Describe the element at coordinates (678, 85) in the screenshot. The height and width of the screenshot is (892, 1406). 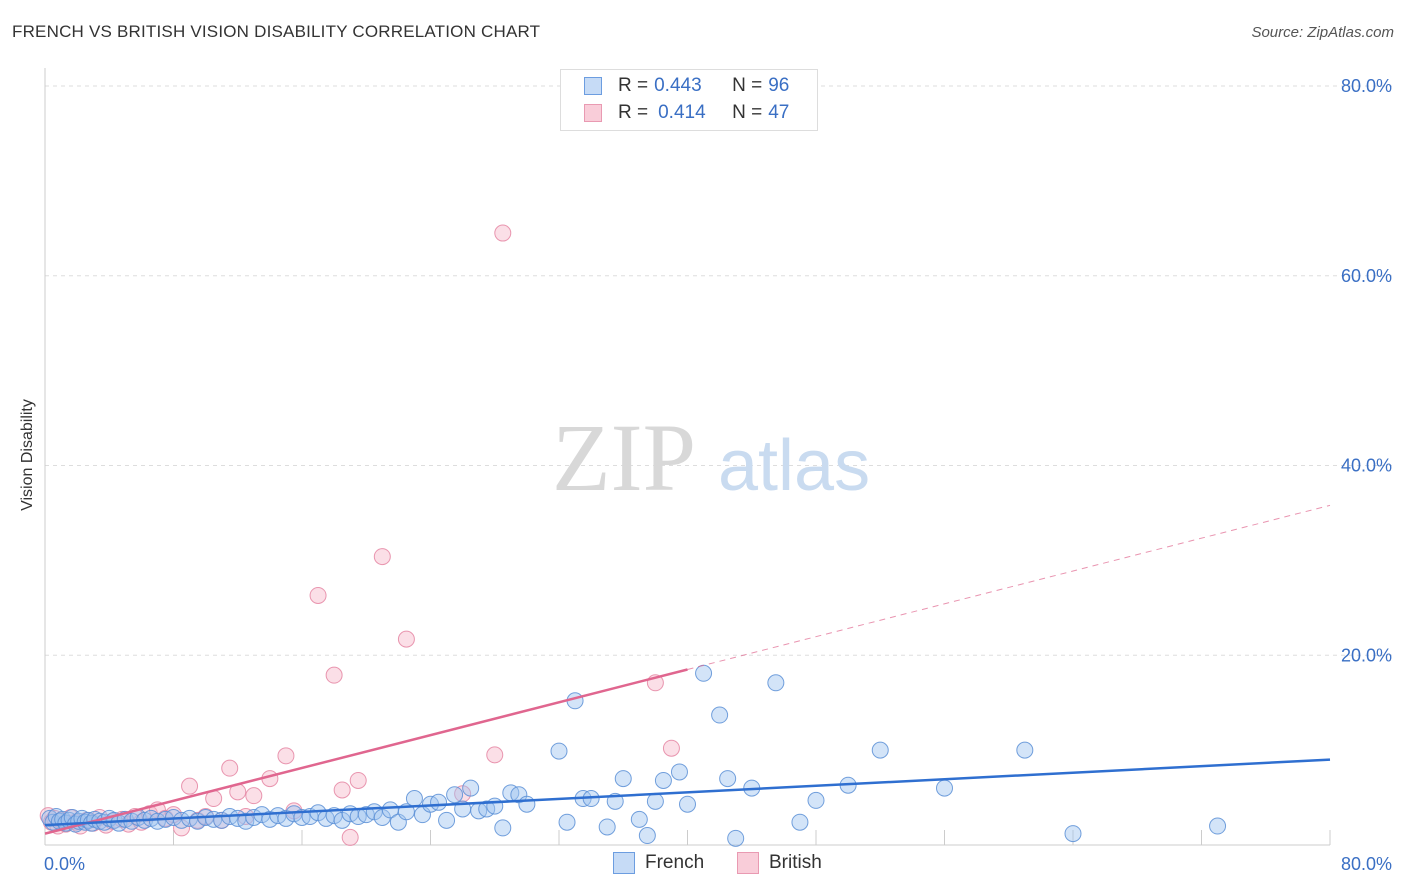
I see `french-r-value: 0.443` at that location.